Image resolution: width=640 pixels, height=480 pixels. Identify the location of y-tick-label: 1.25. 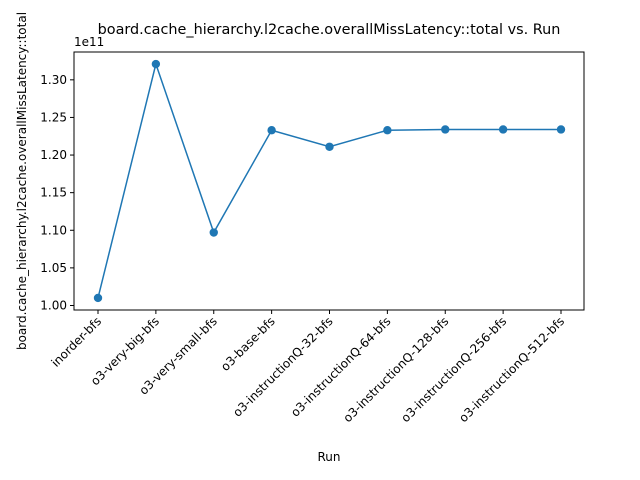
(53, 117).